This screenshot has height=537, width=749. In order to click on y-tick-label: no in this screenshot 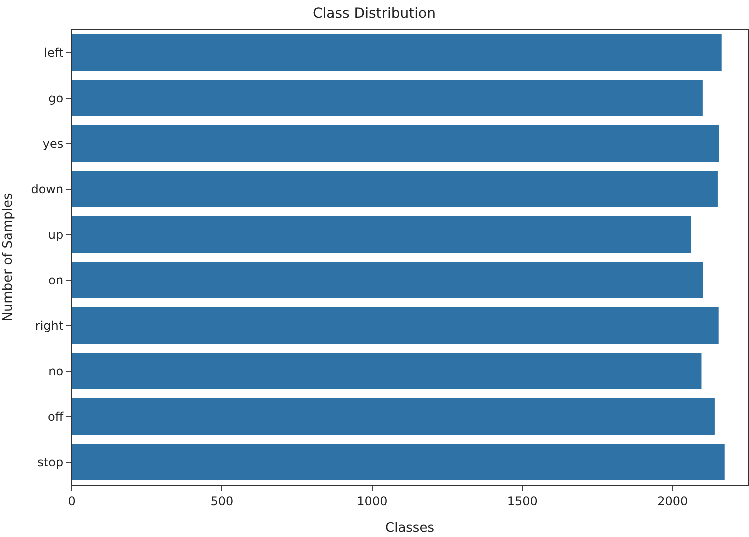, I will do `click(56, 371)`.